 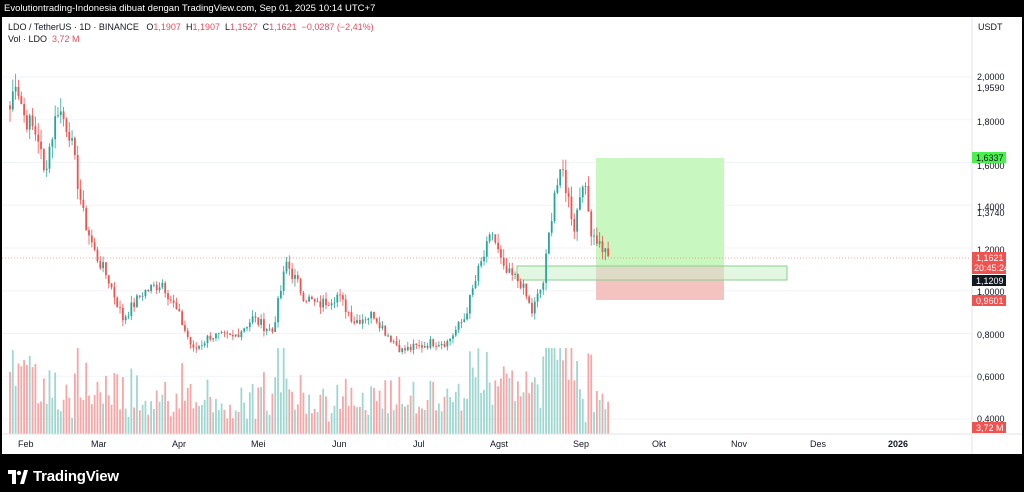 What do you see at coordinates (73, 27) in the screenshot?
I see `symbol-title: LDO / TetherUS · 1D · BINANCE` at bounding box center [73, 27].